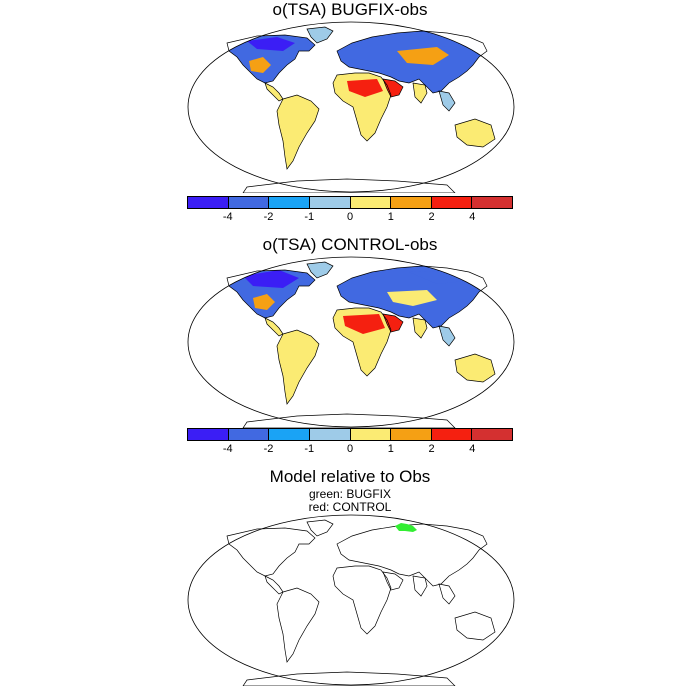 This screenshot has width=700, height=700. I want to click on panel3-coastlines, so click(361, 602).